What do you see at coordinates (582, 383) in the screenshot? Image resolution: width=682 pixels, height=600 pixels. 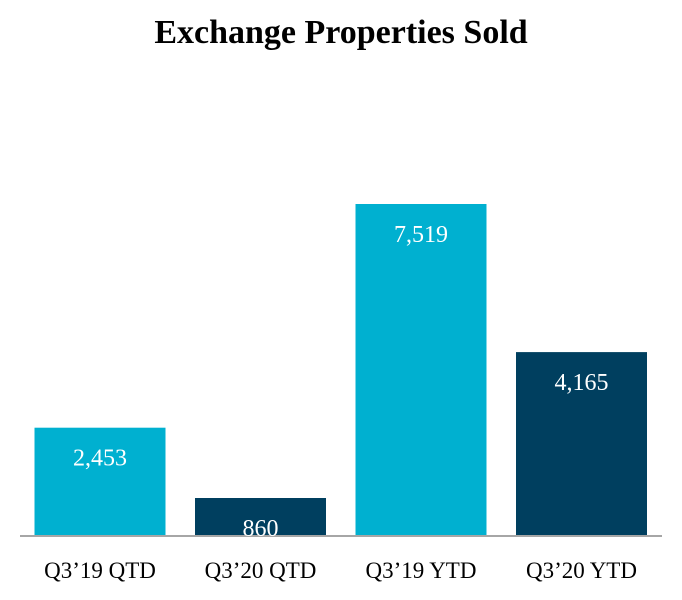 I see `data-label-4: 4,165` at bounding box center [582, 383].